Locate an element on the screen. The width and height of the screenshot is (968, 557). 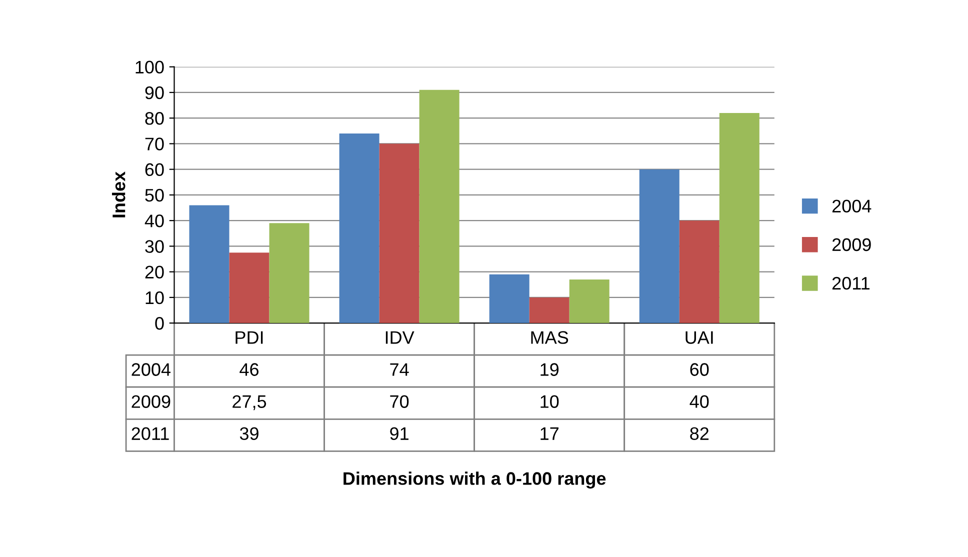
data-label: 46 is located at coordinates (249, 369).